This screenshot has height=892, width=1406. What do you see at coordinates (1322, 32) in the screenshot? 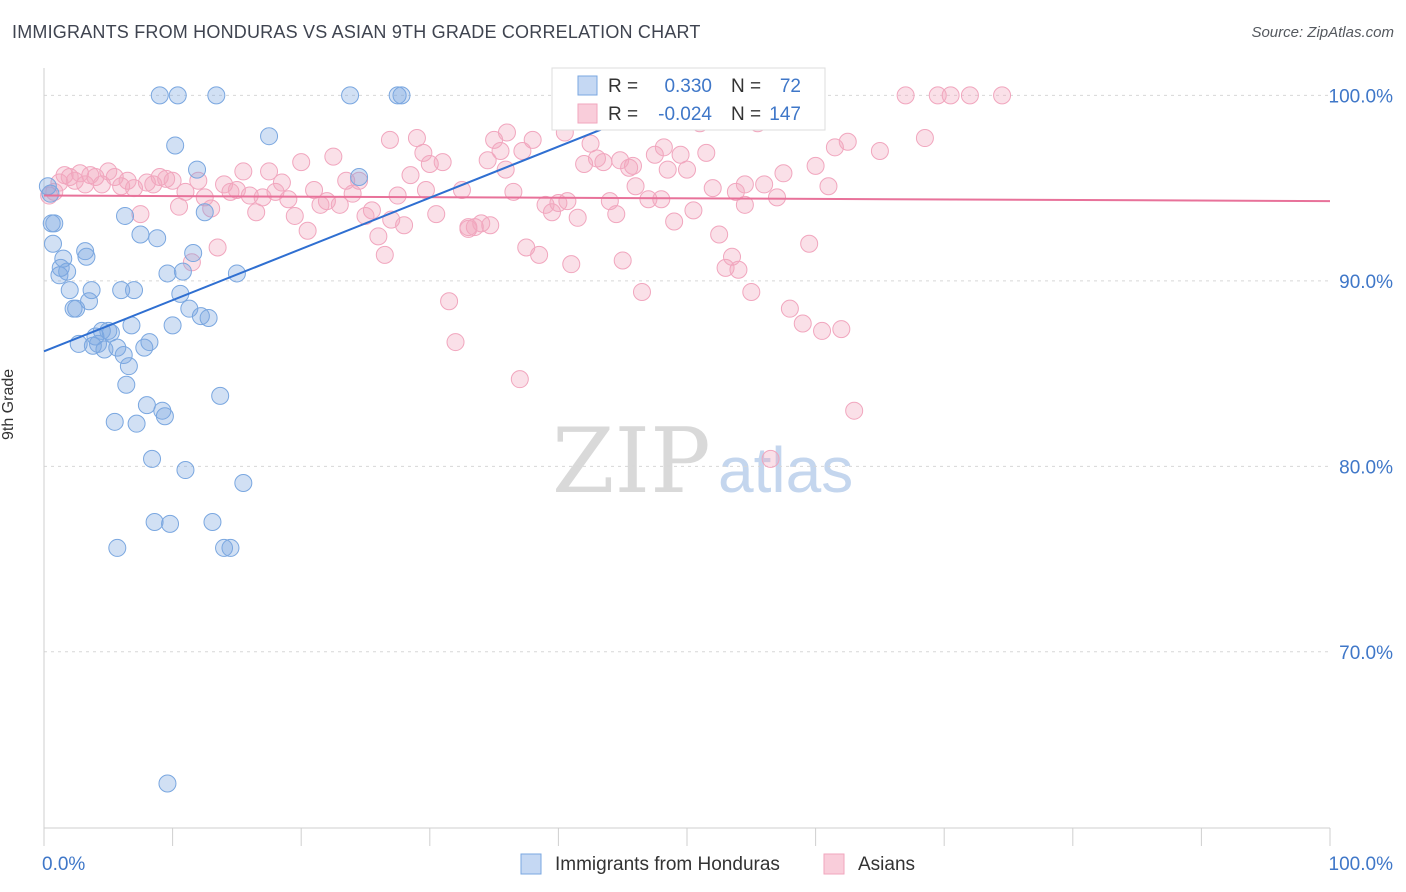
I see `source-label: Source: ZipAtlas.com` at bounding box center [1322, 32].